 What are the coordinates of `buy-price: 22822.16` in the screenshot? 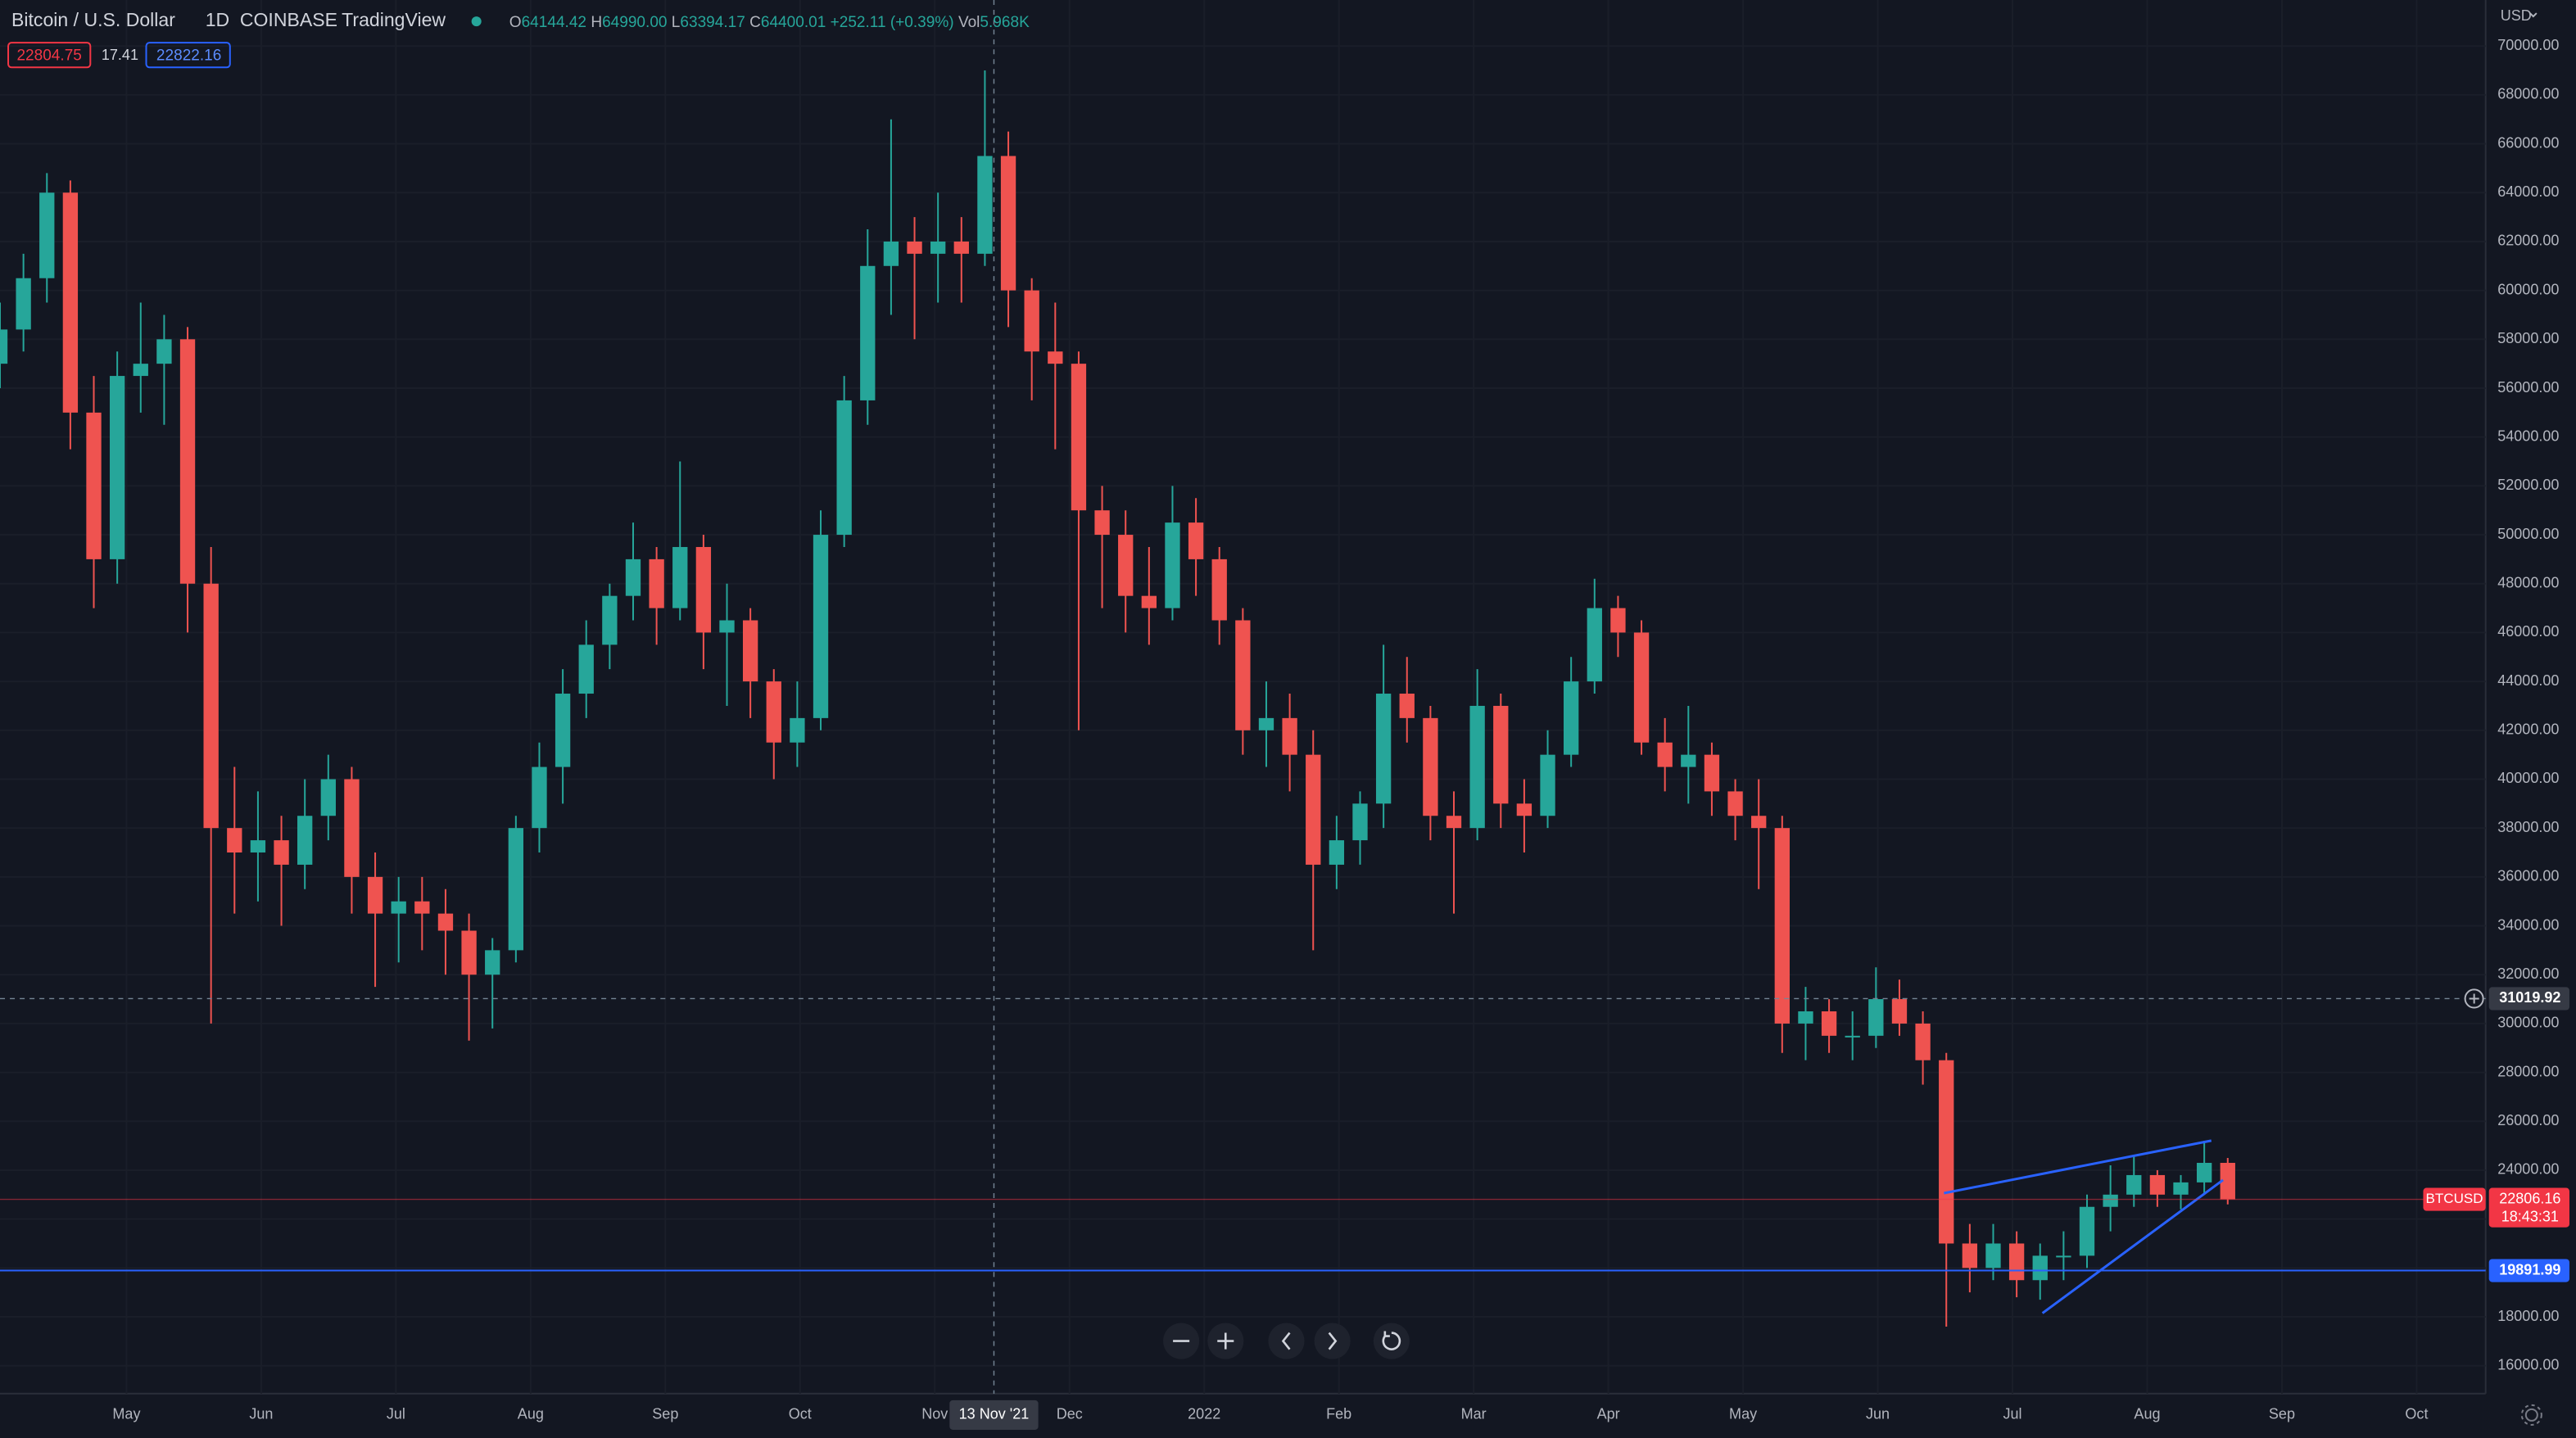 It's located at (188, 55).